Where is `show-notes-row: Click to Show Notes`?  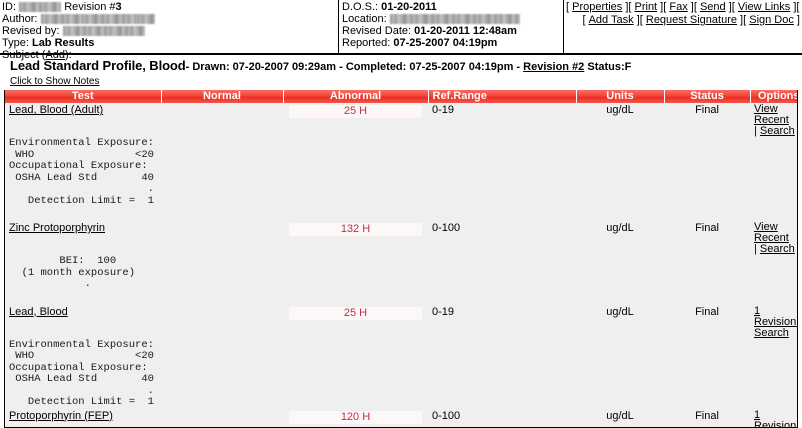
show-notes-row: Click to Show Notes is located at coordinates (401, 82).